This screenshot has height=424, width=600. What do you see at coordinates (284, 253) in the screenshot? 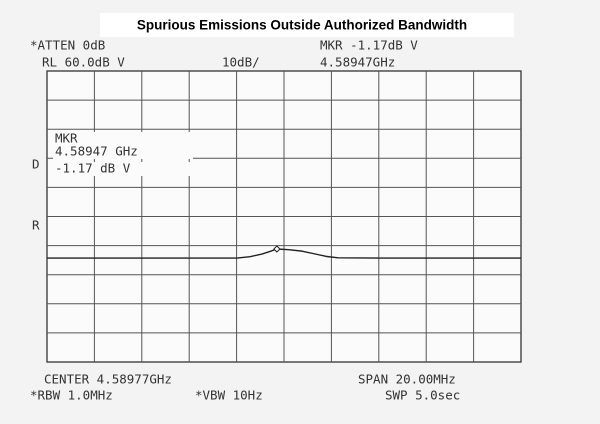
I see `trace` at bounding box center [284, 253].